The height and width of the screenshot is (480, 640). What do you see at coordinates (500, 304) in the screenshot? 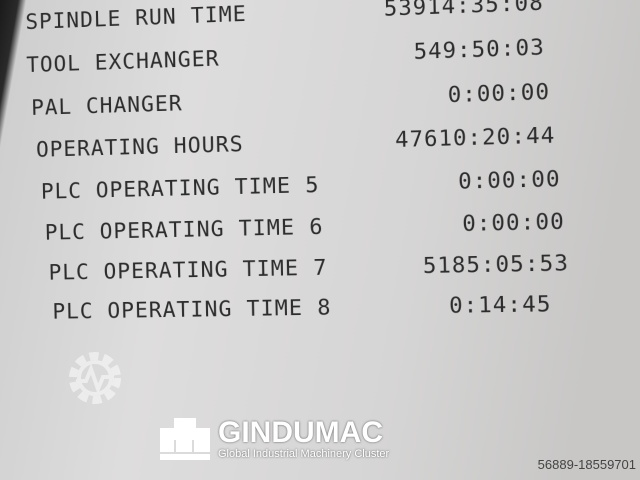
I see `row-value: 0:14:45` at bounding box center [500, 304].